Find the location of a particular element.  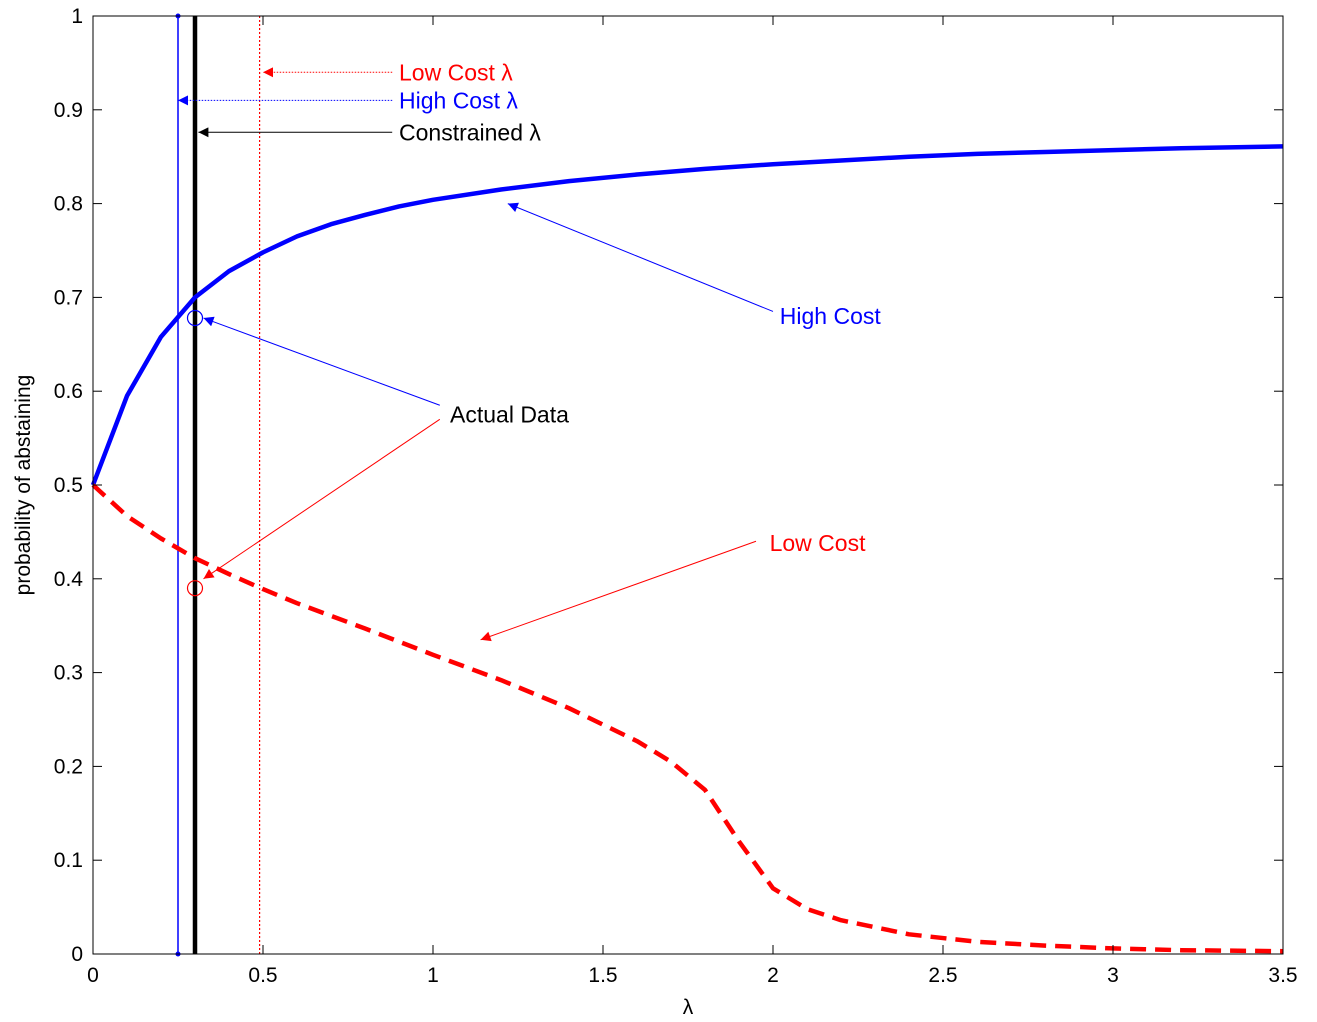

y-tick-label: 0.6 is located at coordinates (68, 391).